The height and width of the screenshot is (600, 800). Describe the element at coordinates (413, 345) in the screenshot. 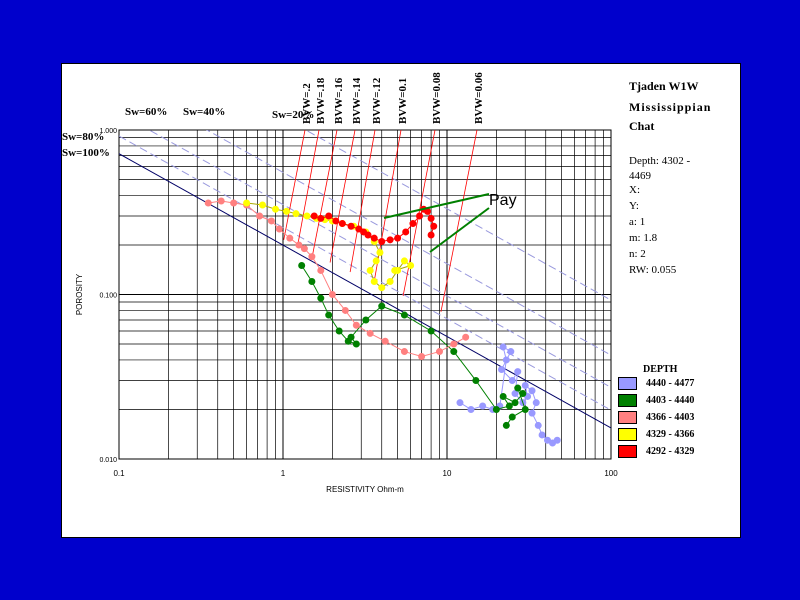

I see `series-line` at that location.